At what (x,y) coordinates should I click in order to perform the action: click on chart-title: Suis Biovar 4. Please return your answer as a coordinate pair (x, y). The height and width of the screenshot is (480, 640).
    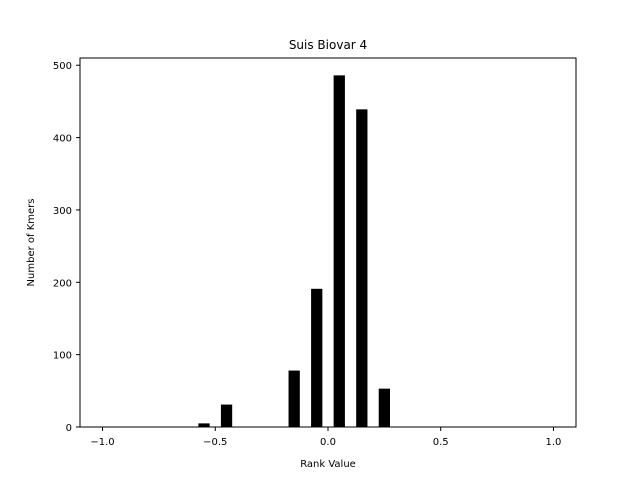
    Looking at the image, I should click on (328, 45).